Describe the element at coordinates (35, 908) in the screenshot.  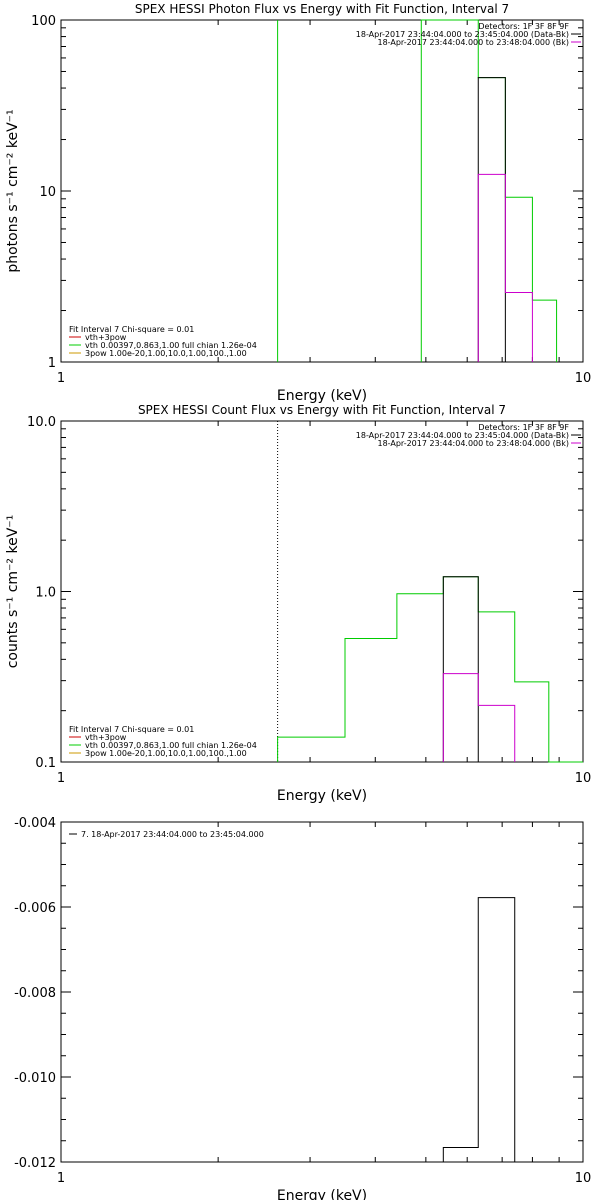
I see `y-tick-label: -0.006` at that location.